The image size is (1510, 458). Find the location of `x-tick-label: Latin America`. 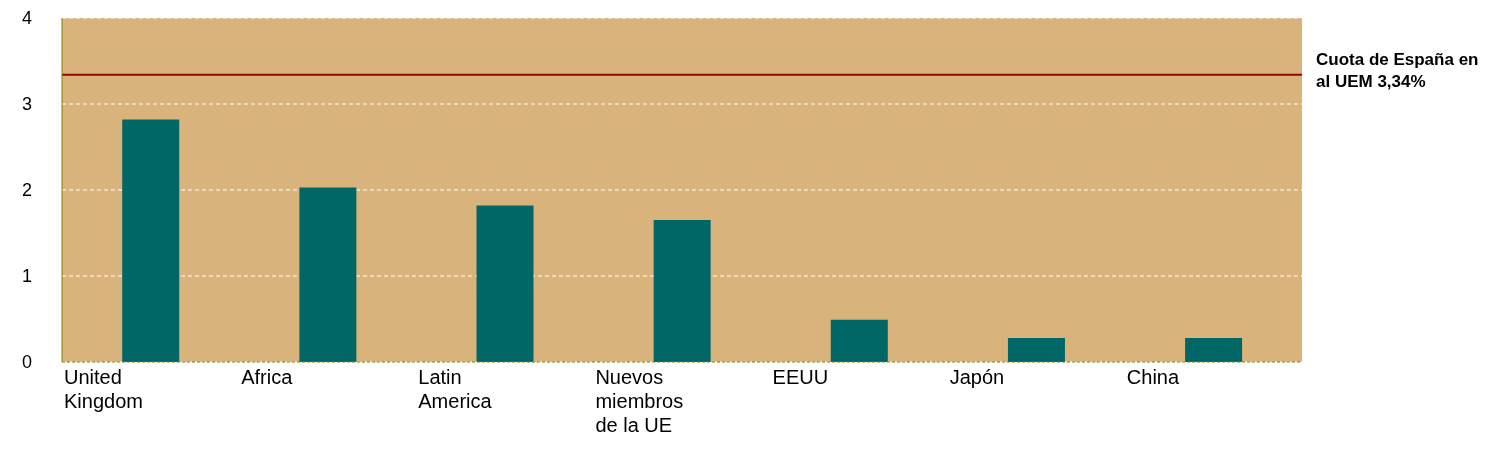

x-tick-label: Latin America is located at coordinates (455, 389).